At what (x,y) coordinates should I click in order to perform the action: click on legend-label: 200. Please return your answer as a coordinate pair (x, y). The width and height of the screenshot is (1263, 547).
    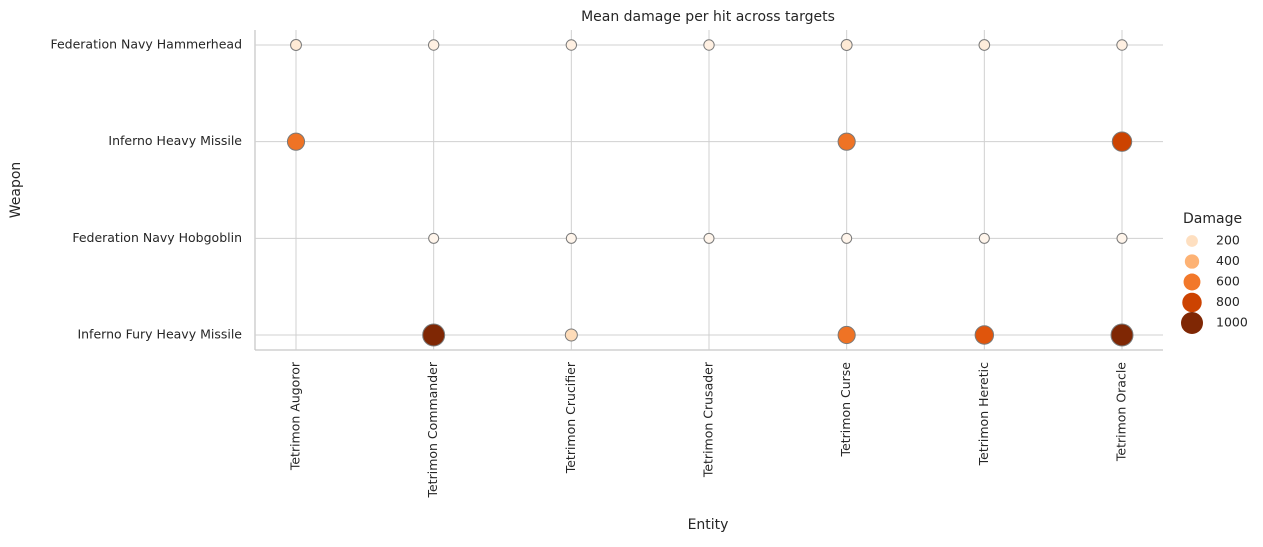
    Looking at the image, I should click on (1228, 240).